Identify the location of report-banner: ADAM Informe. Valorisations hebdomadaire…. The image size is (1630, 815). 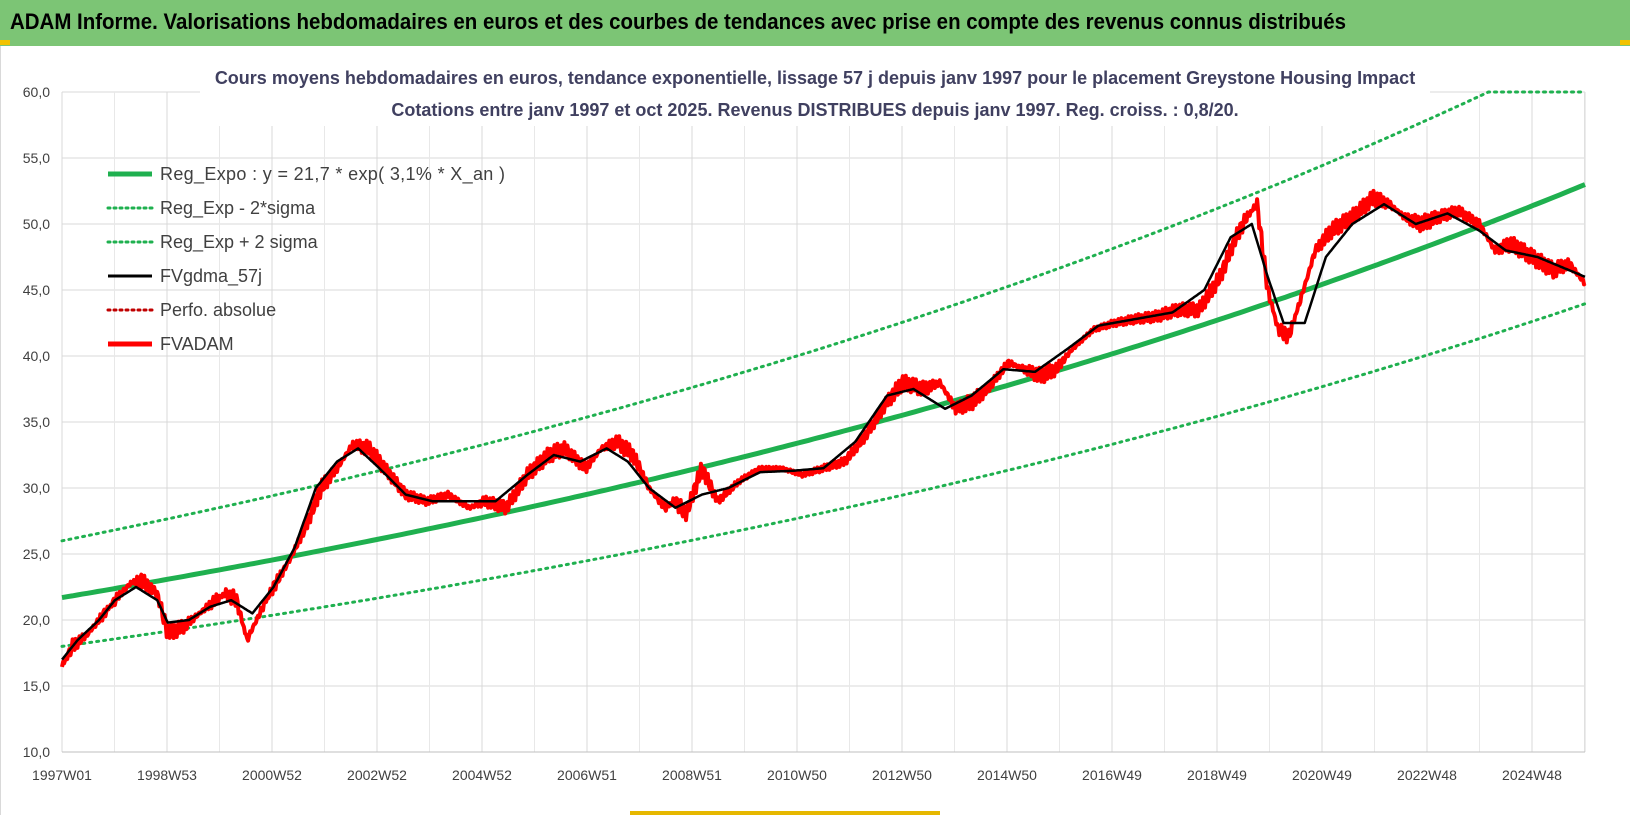
(815, 23).